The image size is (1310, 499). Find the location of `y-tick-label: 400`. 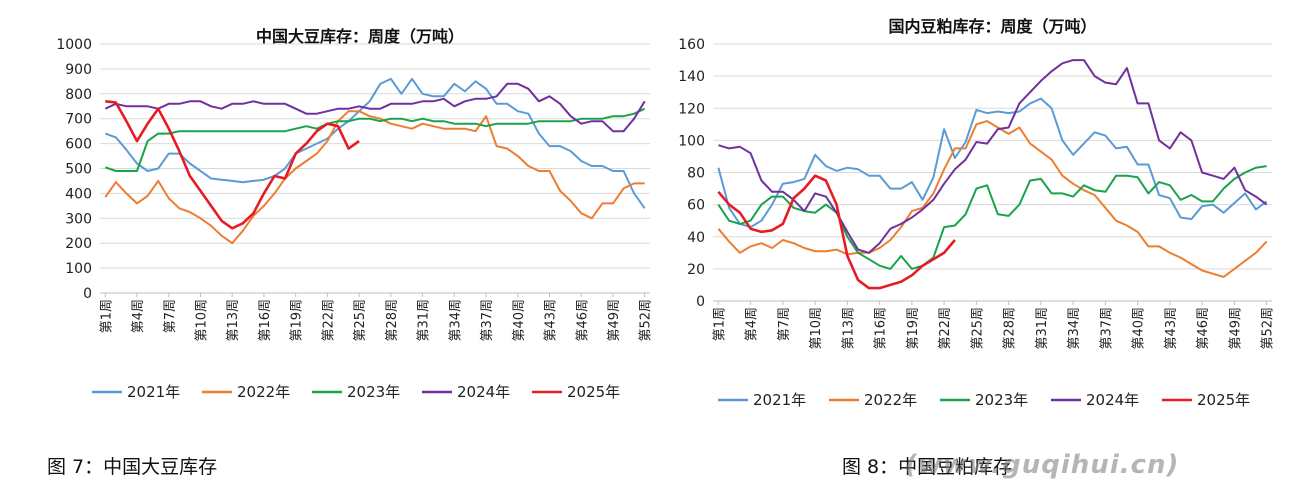

y-tick-label: 400 is located at coordinates (78, 194).